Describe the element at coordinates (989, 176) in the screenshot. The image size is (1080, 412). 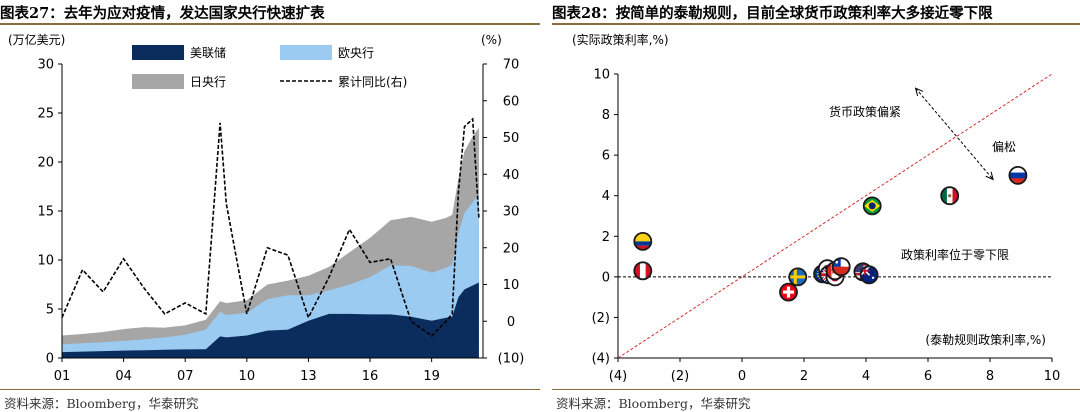
I see `arrow-head-down` at that location.